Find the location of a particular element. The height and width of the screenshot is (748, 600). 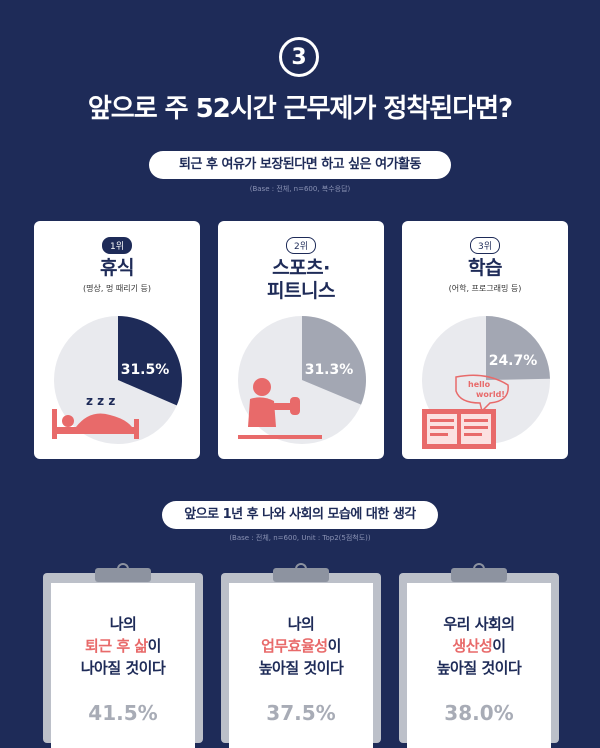

bubble-text-hello: hello is located at coordinates (479, 384).